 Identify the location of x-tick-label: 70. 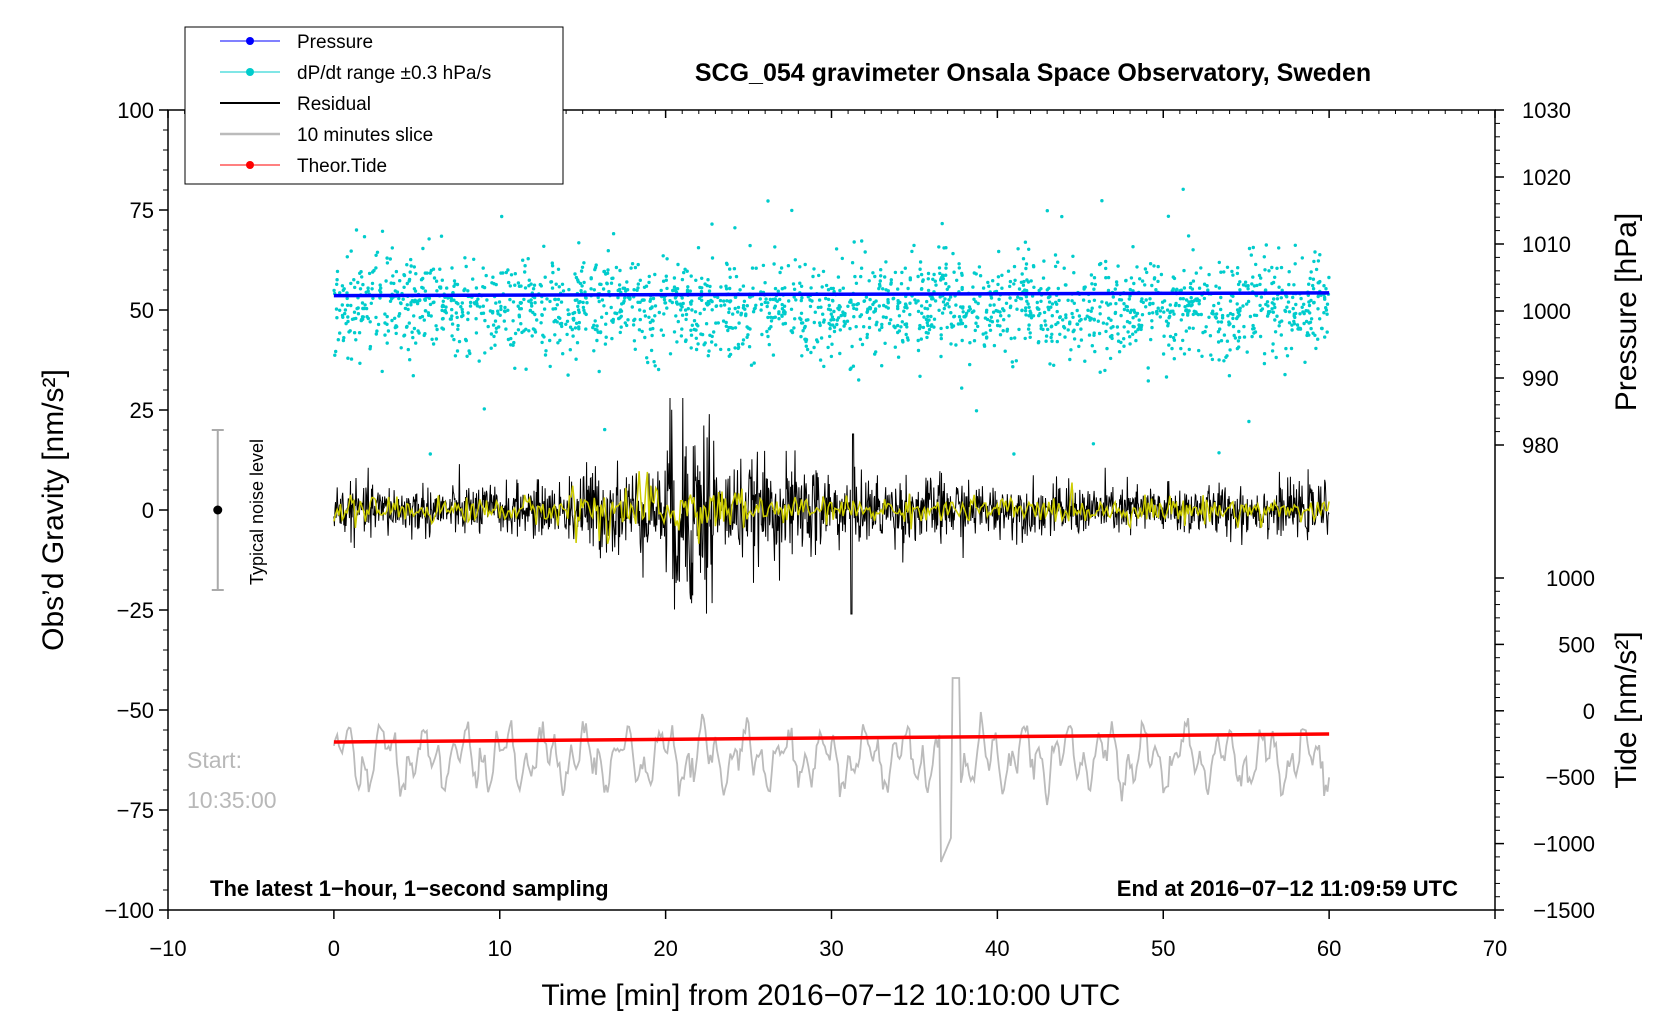
(1495, 948).